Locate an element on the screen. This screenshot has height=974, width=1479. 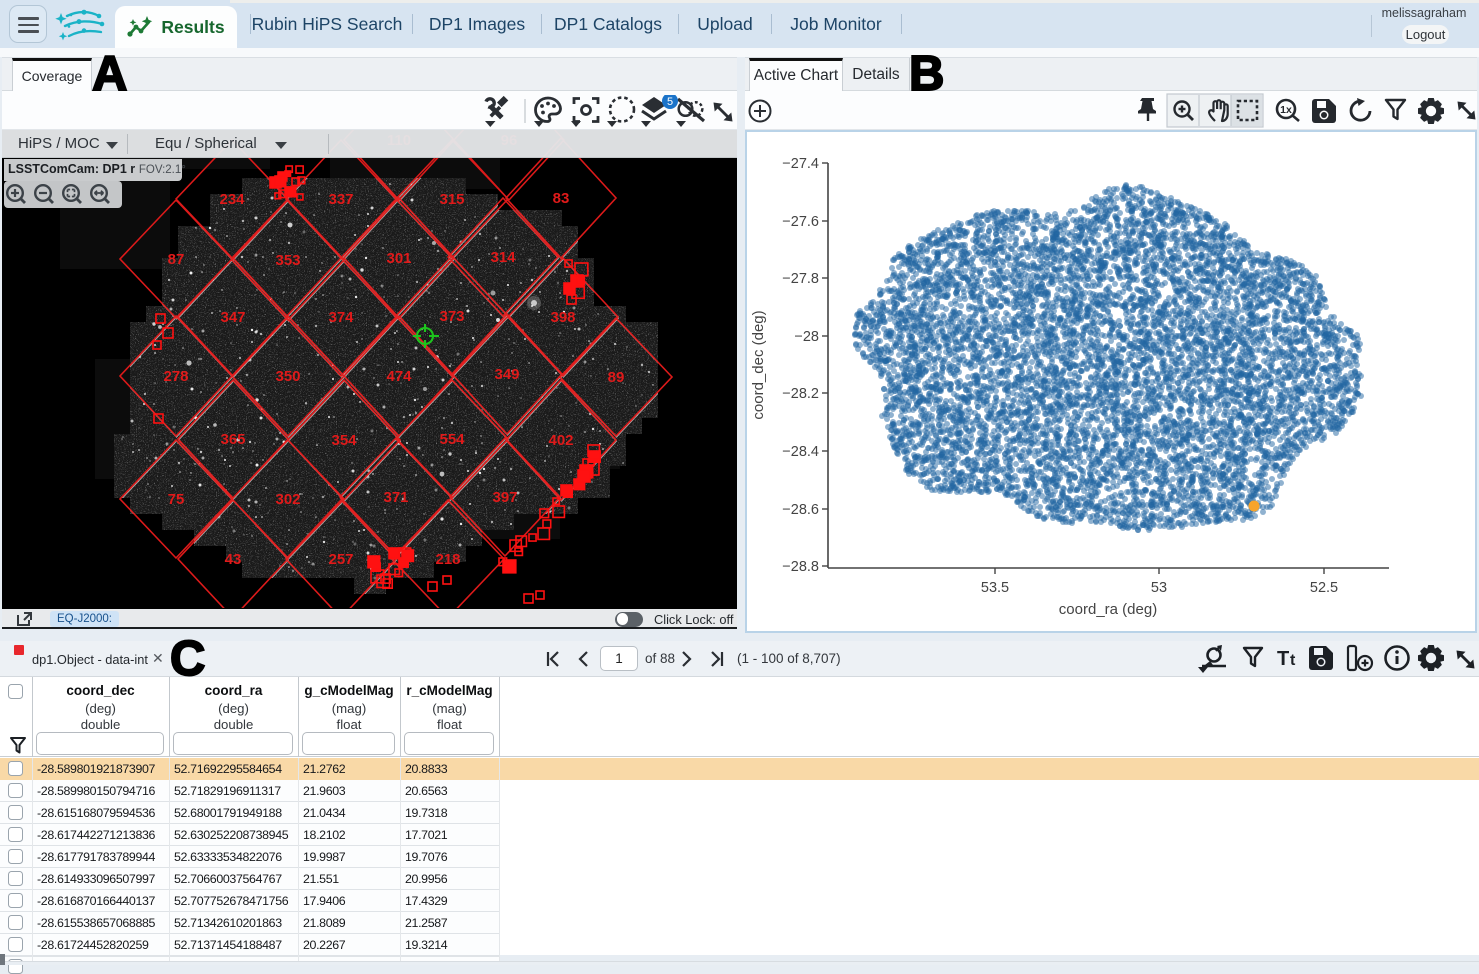
svg-text: 314 is located at coordinates (503, 257).